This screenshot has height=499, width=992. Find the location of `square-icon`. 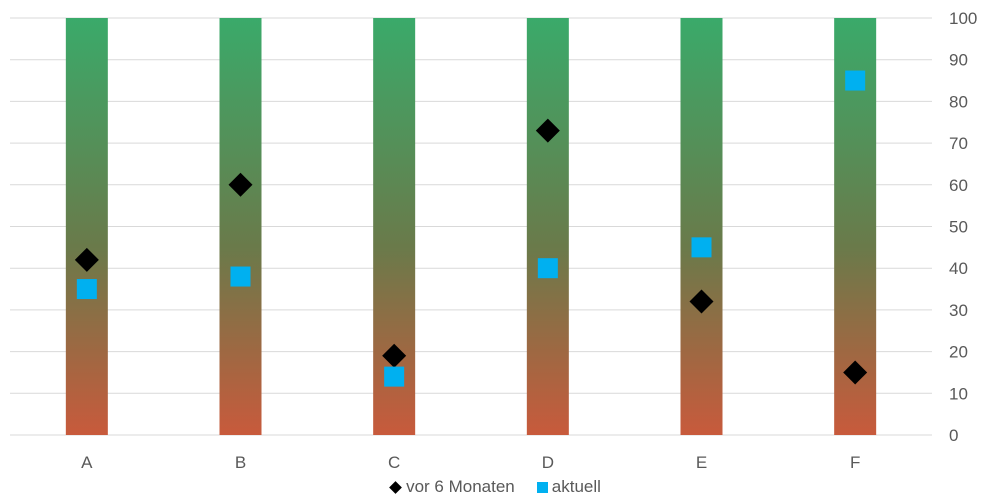

square-icon is located at coordinates (542, 487).